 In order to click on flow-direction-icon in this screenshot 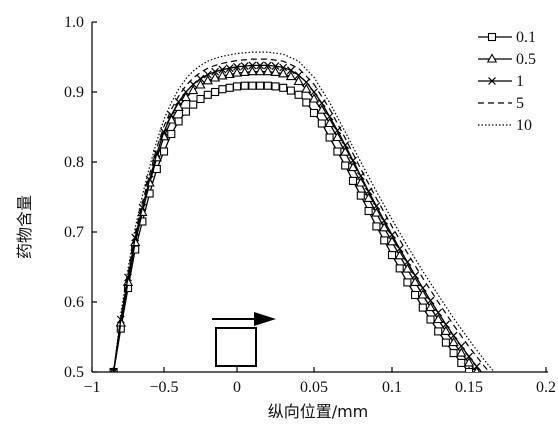, I will do `click(244, 339)`.